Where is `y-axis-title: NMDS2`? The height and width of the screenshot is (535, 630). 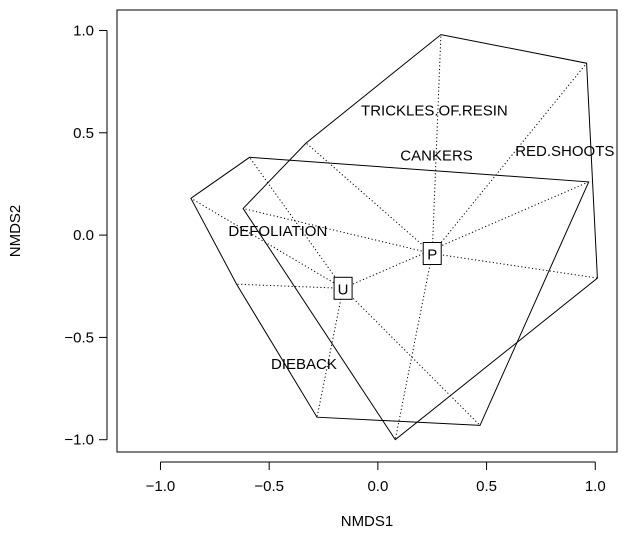 y-axis-title: NMDS2 is located at coordinates (15, 231).